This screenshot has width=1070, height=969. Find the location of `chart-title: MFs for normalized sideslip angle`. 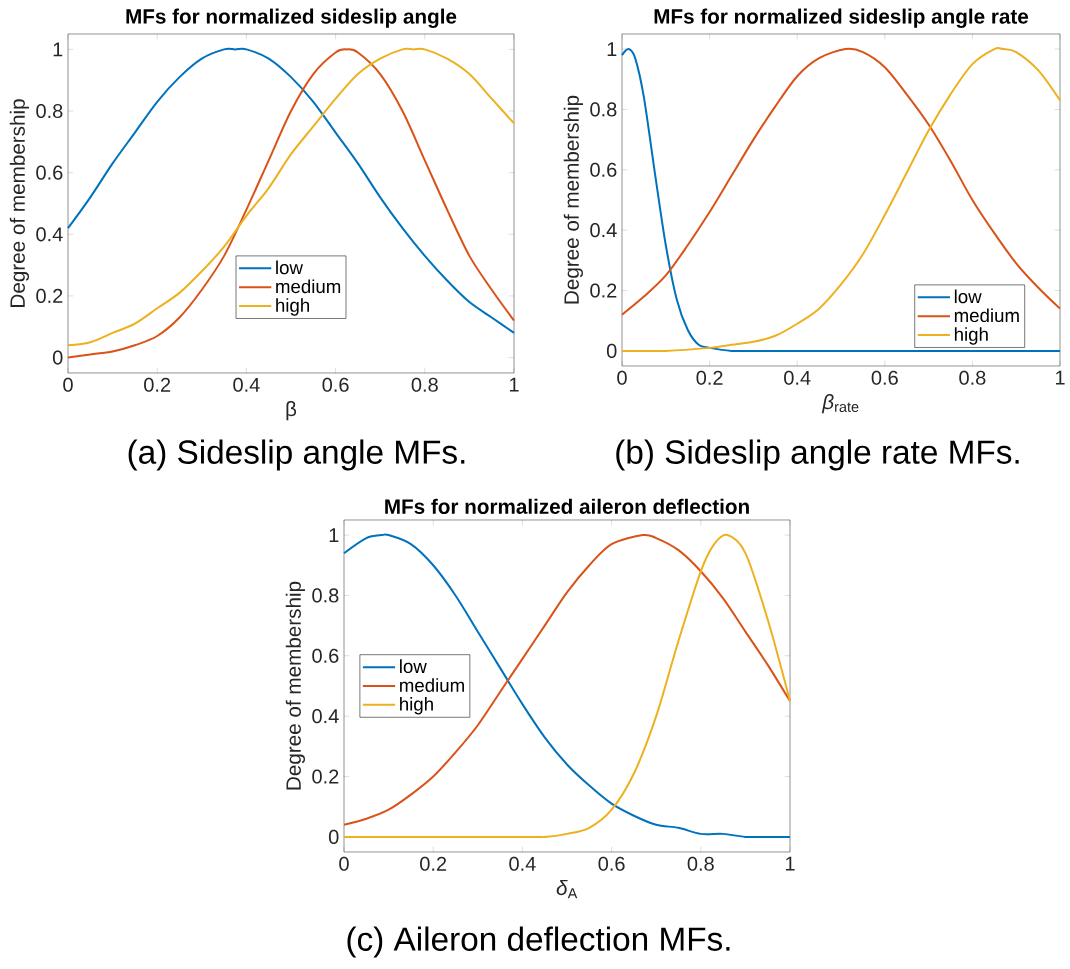

chart-title: MFs for normalized sideslip angle is located at coordinates (291, 18).